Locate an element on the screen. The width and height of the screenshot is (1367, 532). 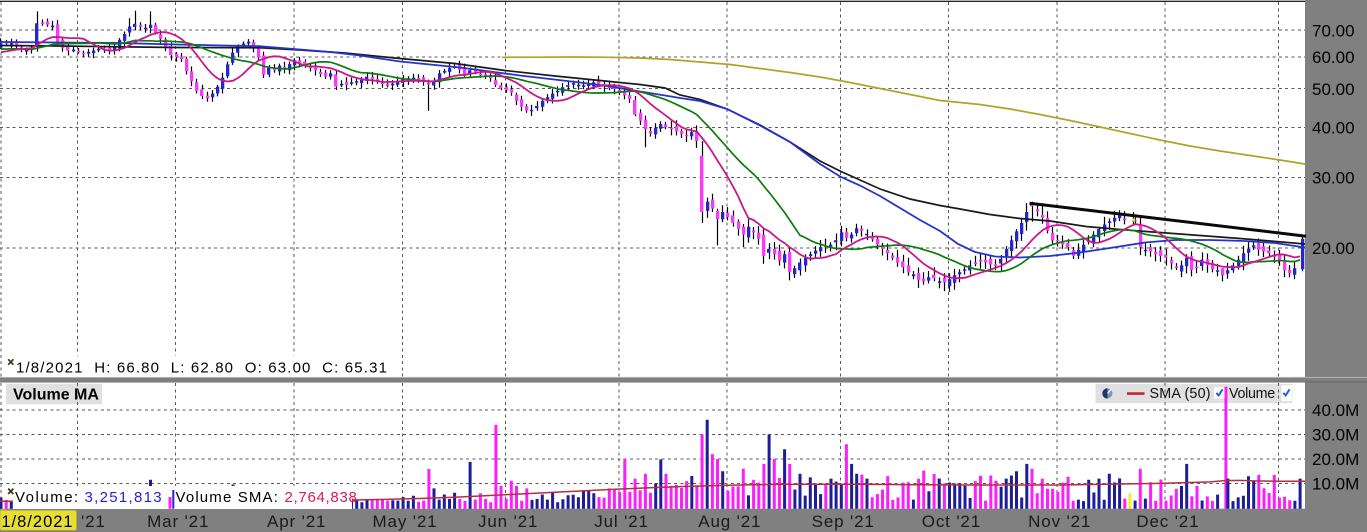
svg-text: 20.0M is located at coordinates (1335, 459).